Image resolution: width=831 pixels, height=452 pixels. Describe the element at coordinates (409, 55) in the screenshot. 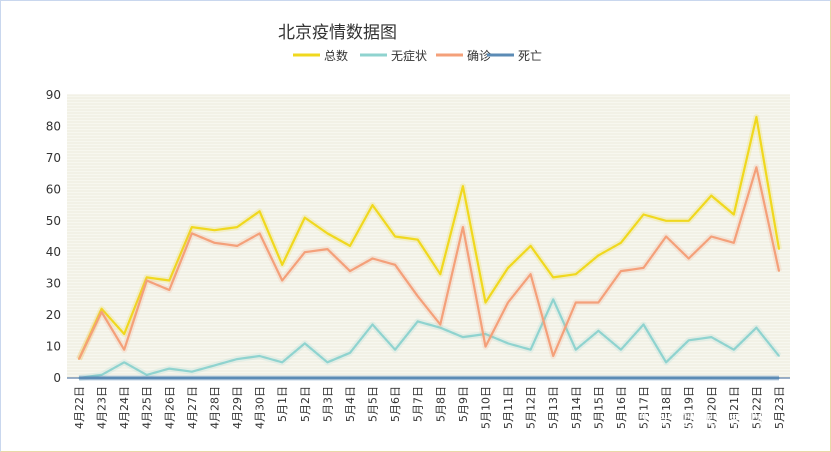

I see `legend-label: 无症状` at that location.